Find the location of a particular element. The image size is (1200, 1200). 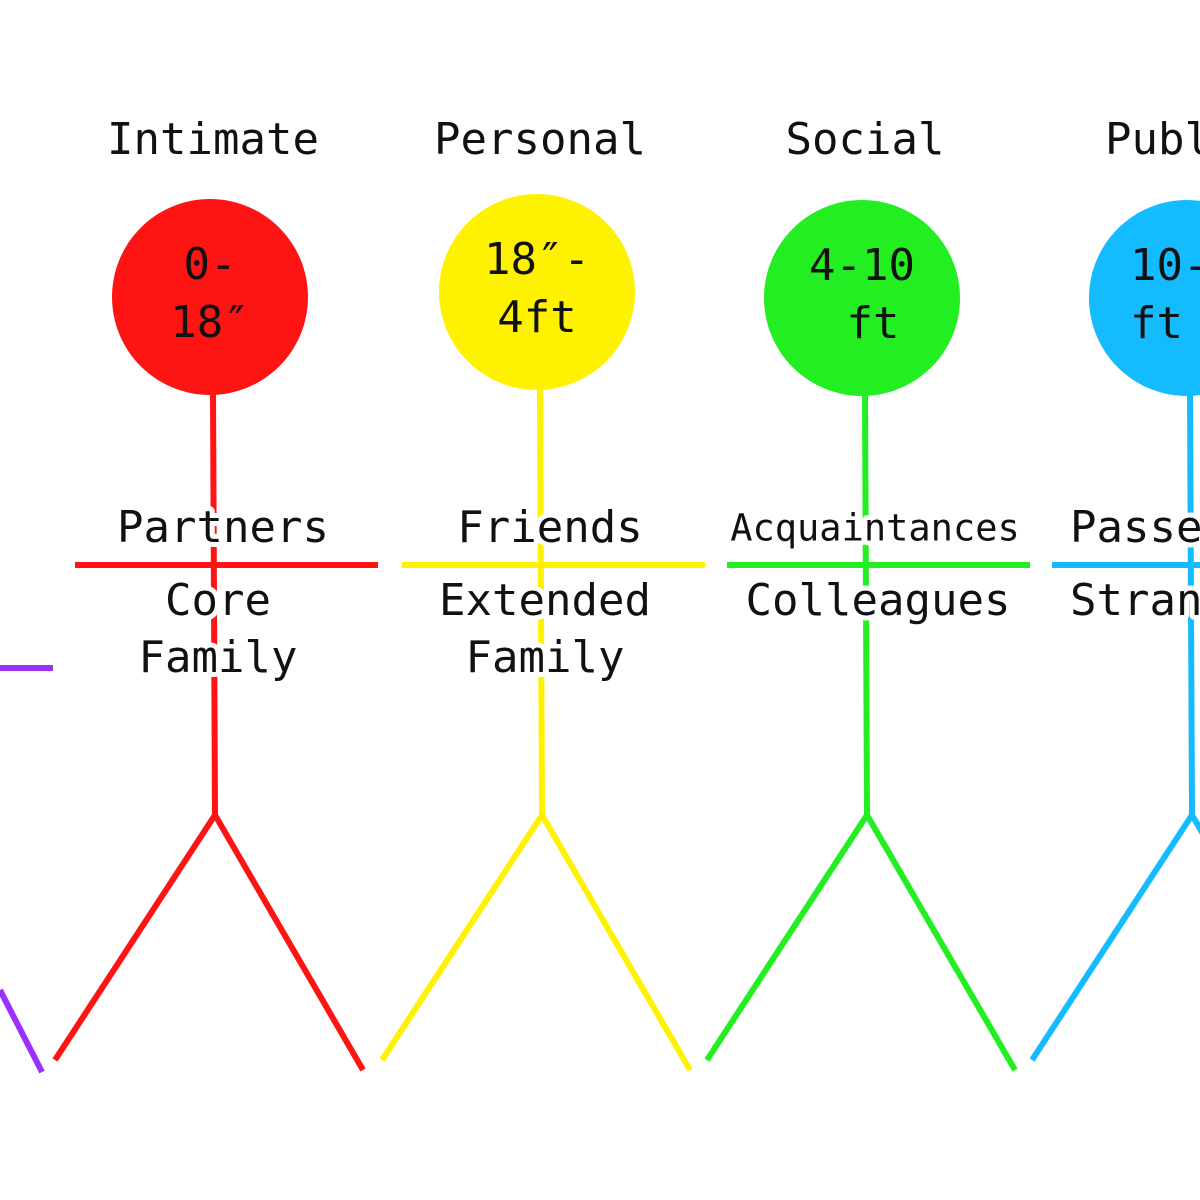

relation-above: Partners is located at coordinates (223, 527).